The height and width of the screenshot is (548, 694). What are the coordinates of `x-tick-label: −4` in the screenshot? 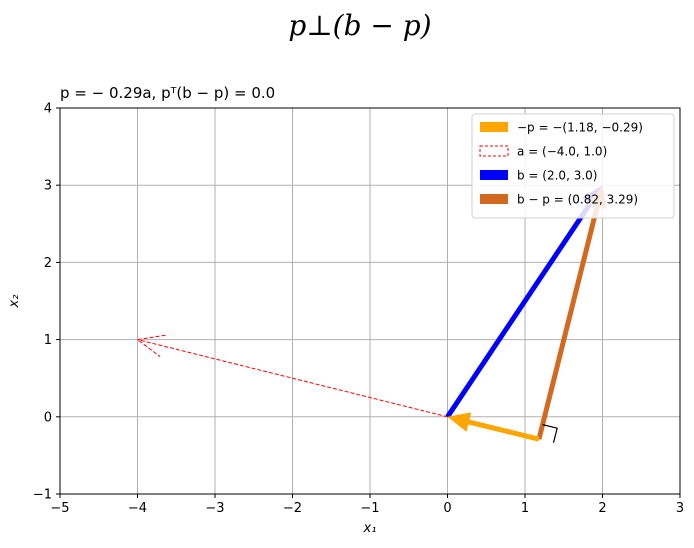 It's located at (137, 508).